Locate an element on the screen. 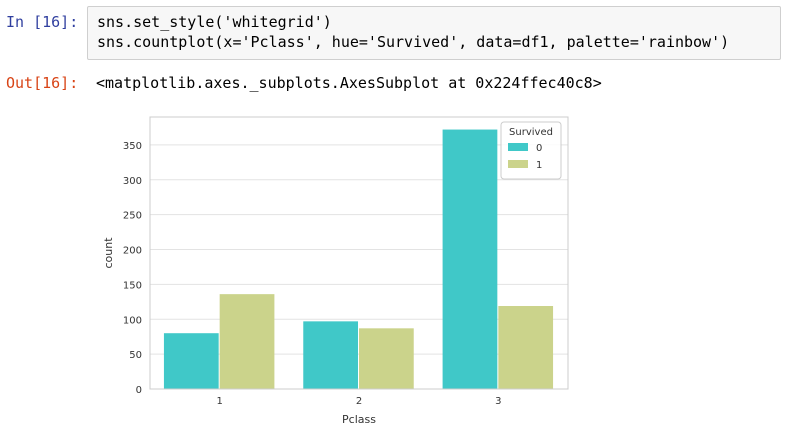  y-tick-label: 200 is located at coordinates (132, 251).